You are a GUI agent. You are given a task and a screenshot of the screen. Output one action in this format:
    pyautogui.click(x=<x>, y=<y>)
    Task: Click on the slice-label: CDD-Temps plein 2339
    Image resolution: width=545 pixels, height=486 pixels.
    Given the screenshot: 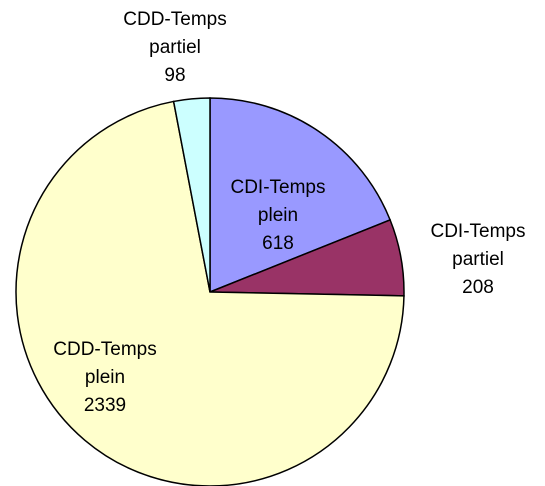 What is the action you would take?
    pyautogui.click(x=105, y=378)
    